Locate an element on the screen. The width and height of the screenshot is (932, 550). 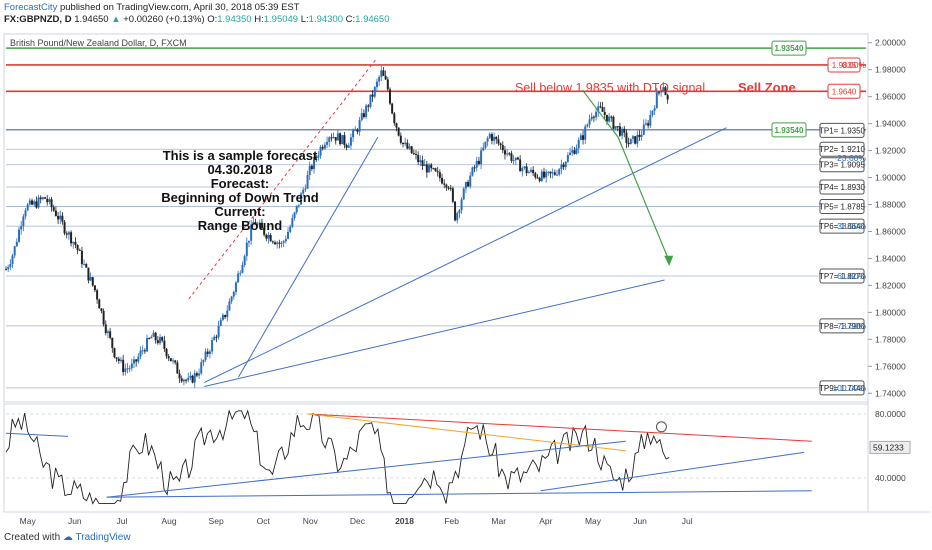
created-with-text: Created with is located at coordinates (32, 537).